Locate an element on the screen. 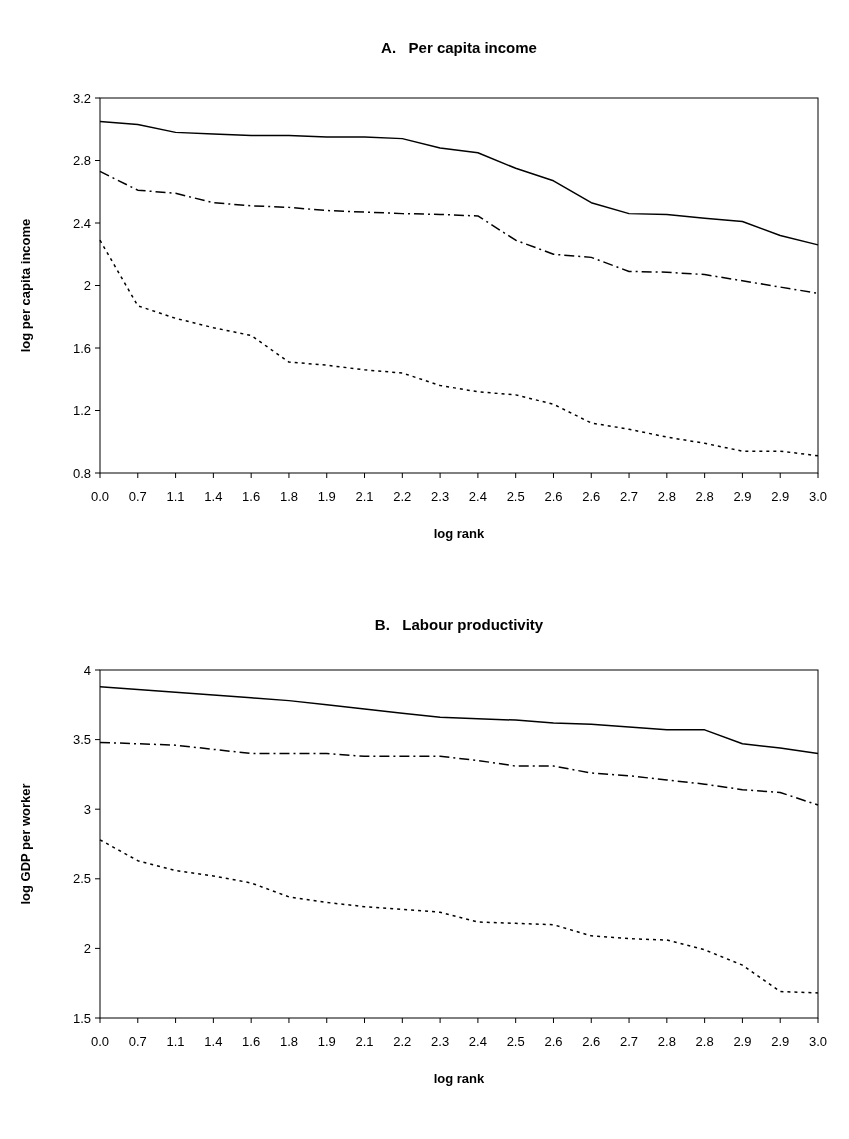  y-tick-label: 3.5 is located at coordinates (81, 740).